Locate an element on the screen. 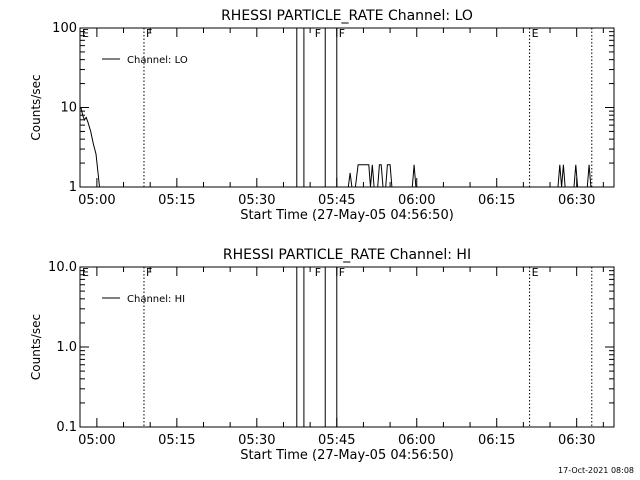  y-tick-label: 100 is located at coordinates (64, 28).